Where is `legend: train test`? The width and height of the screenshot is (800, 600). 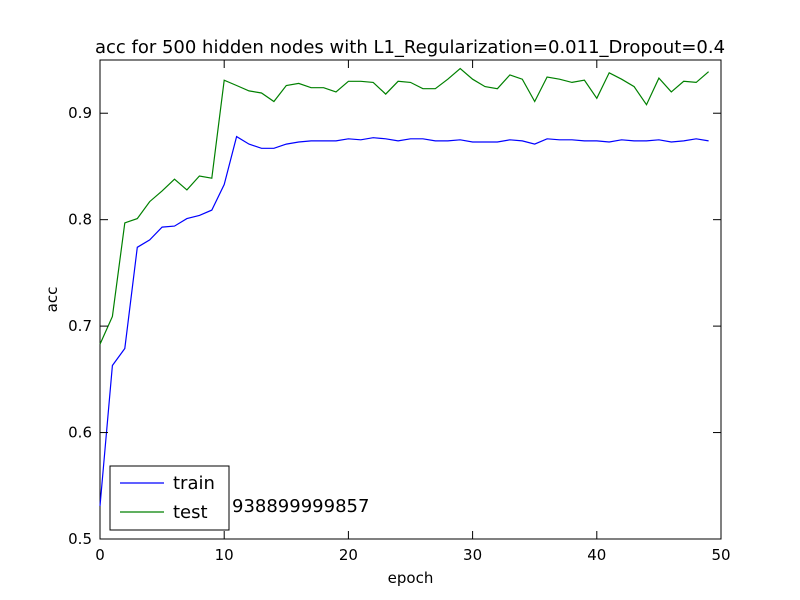 legend: train test is located at coordinates (169, 498).